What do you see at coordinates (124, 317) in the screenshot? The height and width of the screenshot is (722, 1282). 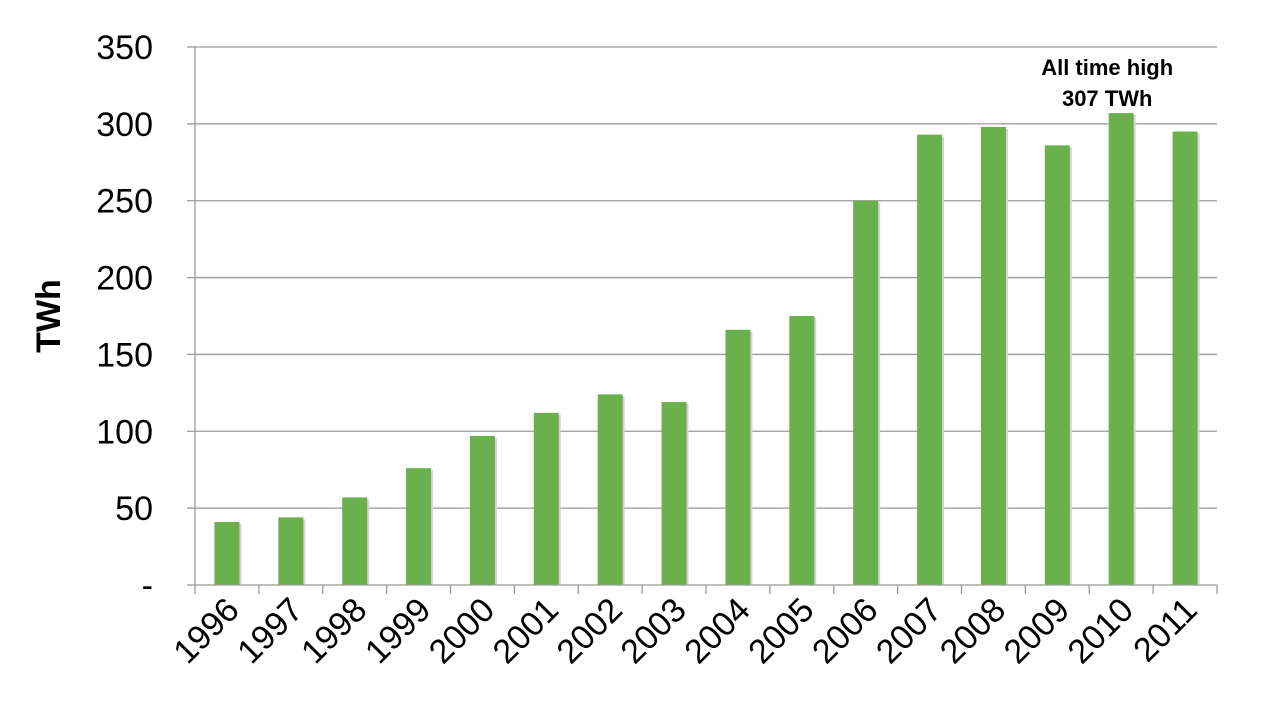 I see `y-axis-tick-labels: - 50 100 150 200 250 300 350` at bounding box center [124, 317].